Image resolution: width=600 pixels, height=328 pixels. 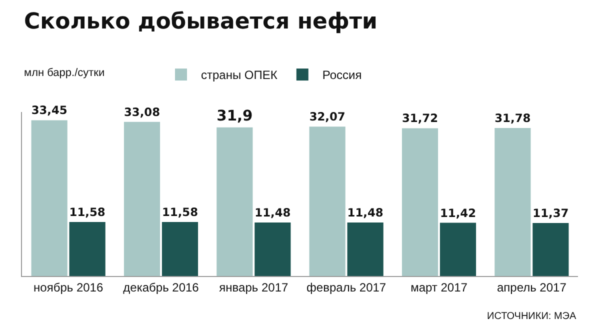 What do you see at coordinates (458, 213) in the screenshot?
I see `data-label: 11,42` at bounding box center [458, 213].